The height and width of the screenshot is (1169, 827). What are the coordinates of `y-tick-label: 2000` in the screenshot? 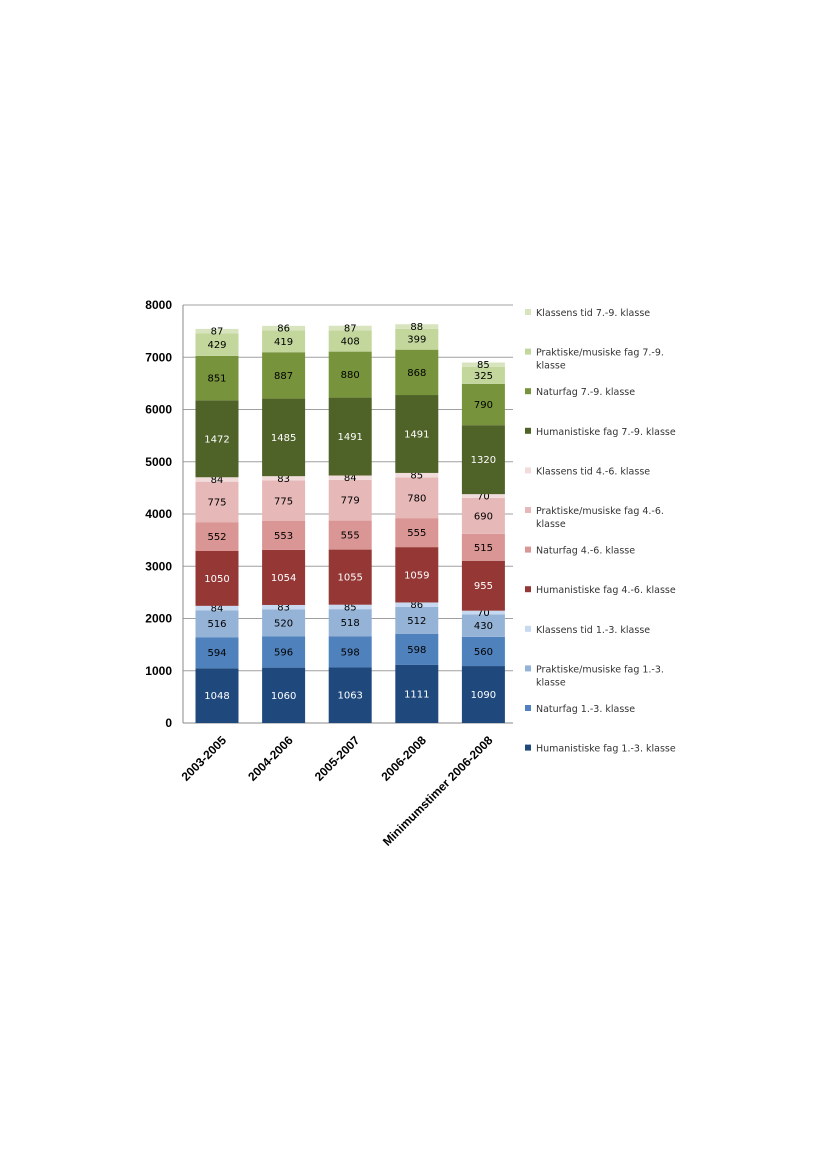 It's located at (158, 619).